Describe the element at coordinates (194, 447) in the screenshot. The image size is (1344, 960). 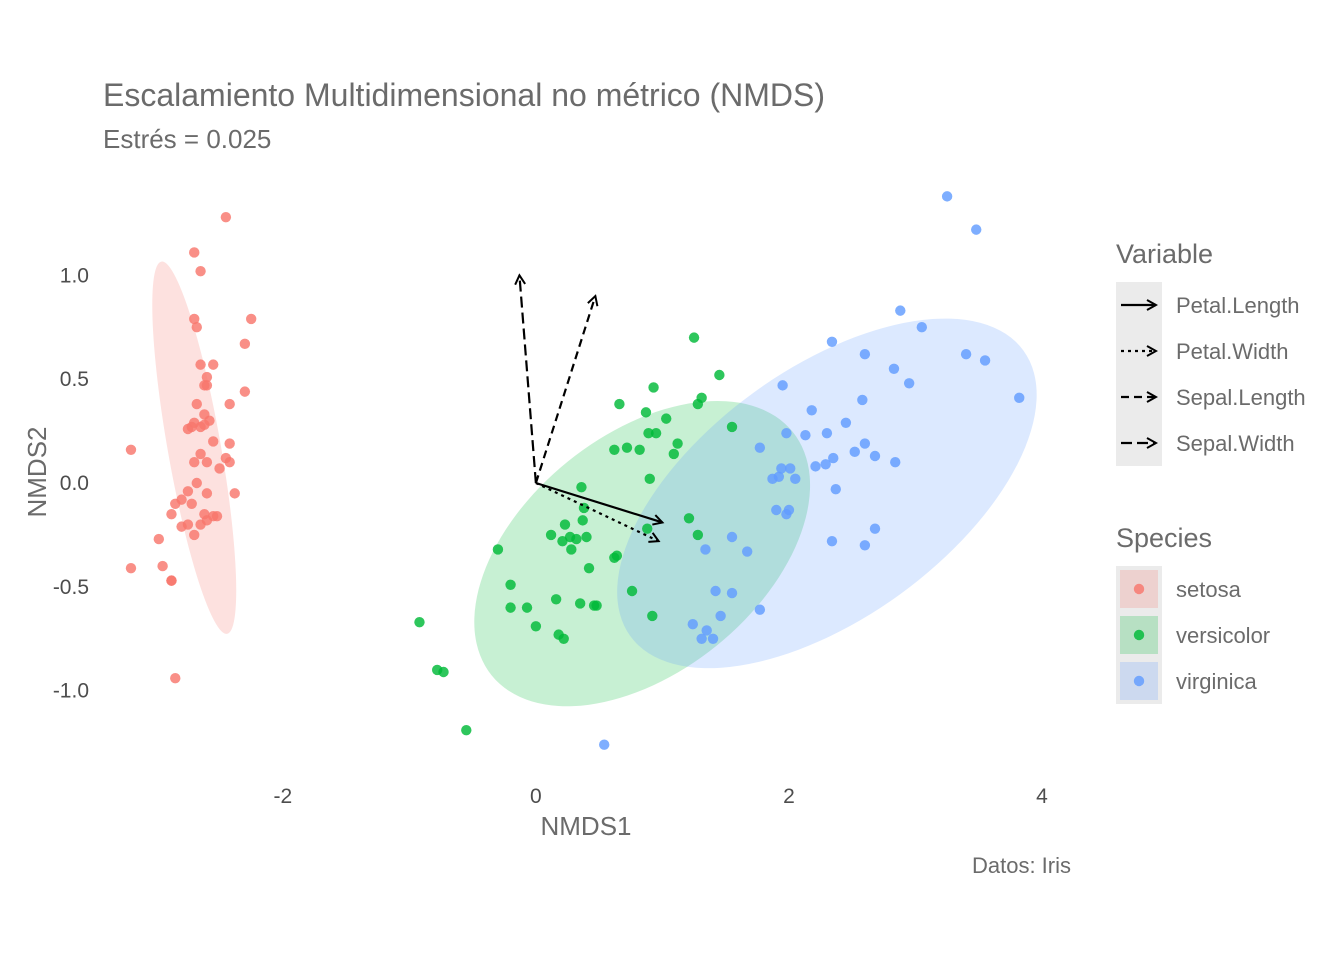
I see `ellipse-setosa` at that location.